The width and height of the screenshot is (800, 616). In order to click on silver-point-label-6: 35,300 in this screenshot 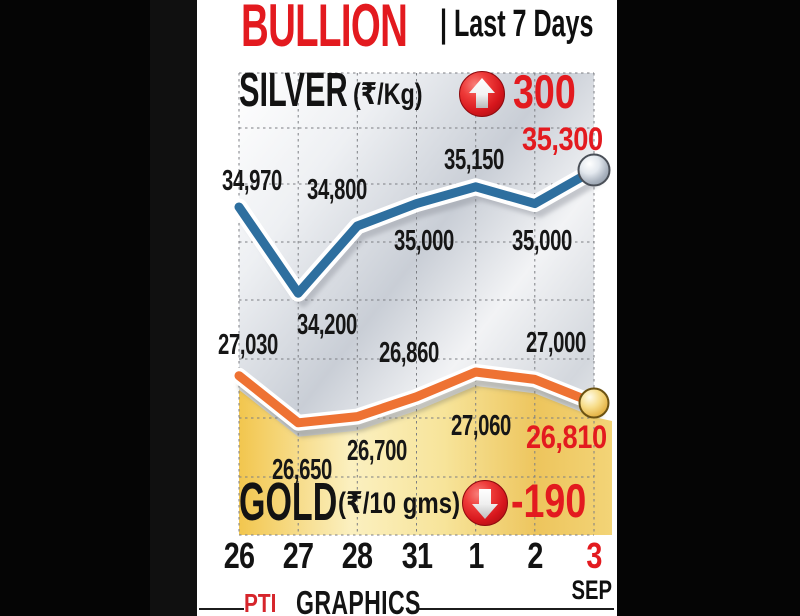, I will do `click(562, 139)`.